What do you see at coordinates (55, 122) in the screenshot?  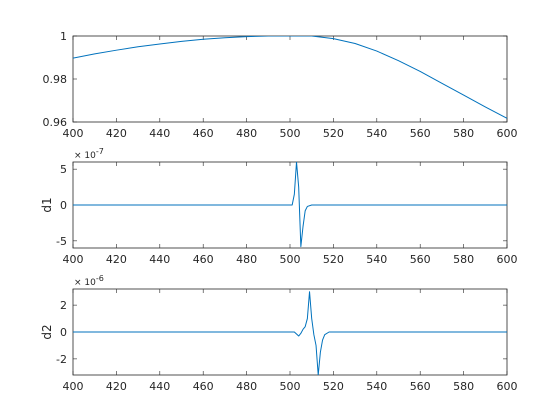 I see `y-tick-label: 0.96` at bounding box center [55, 122].